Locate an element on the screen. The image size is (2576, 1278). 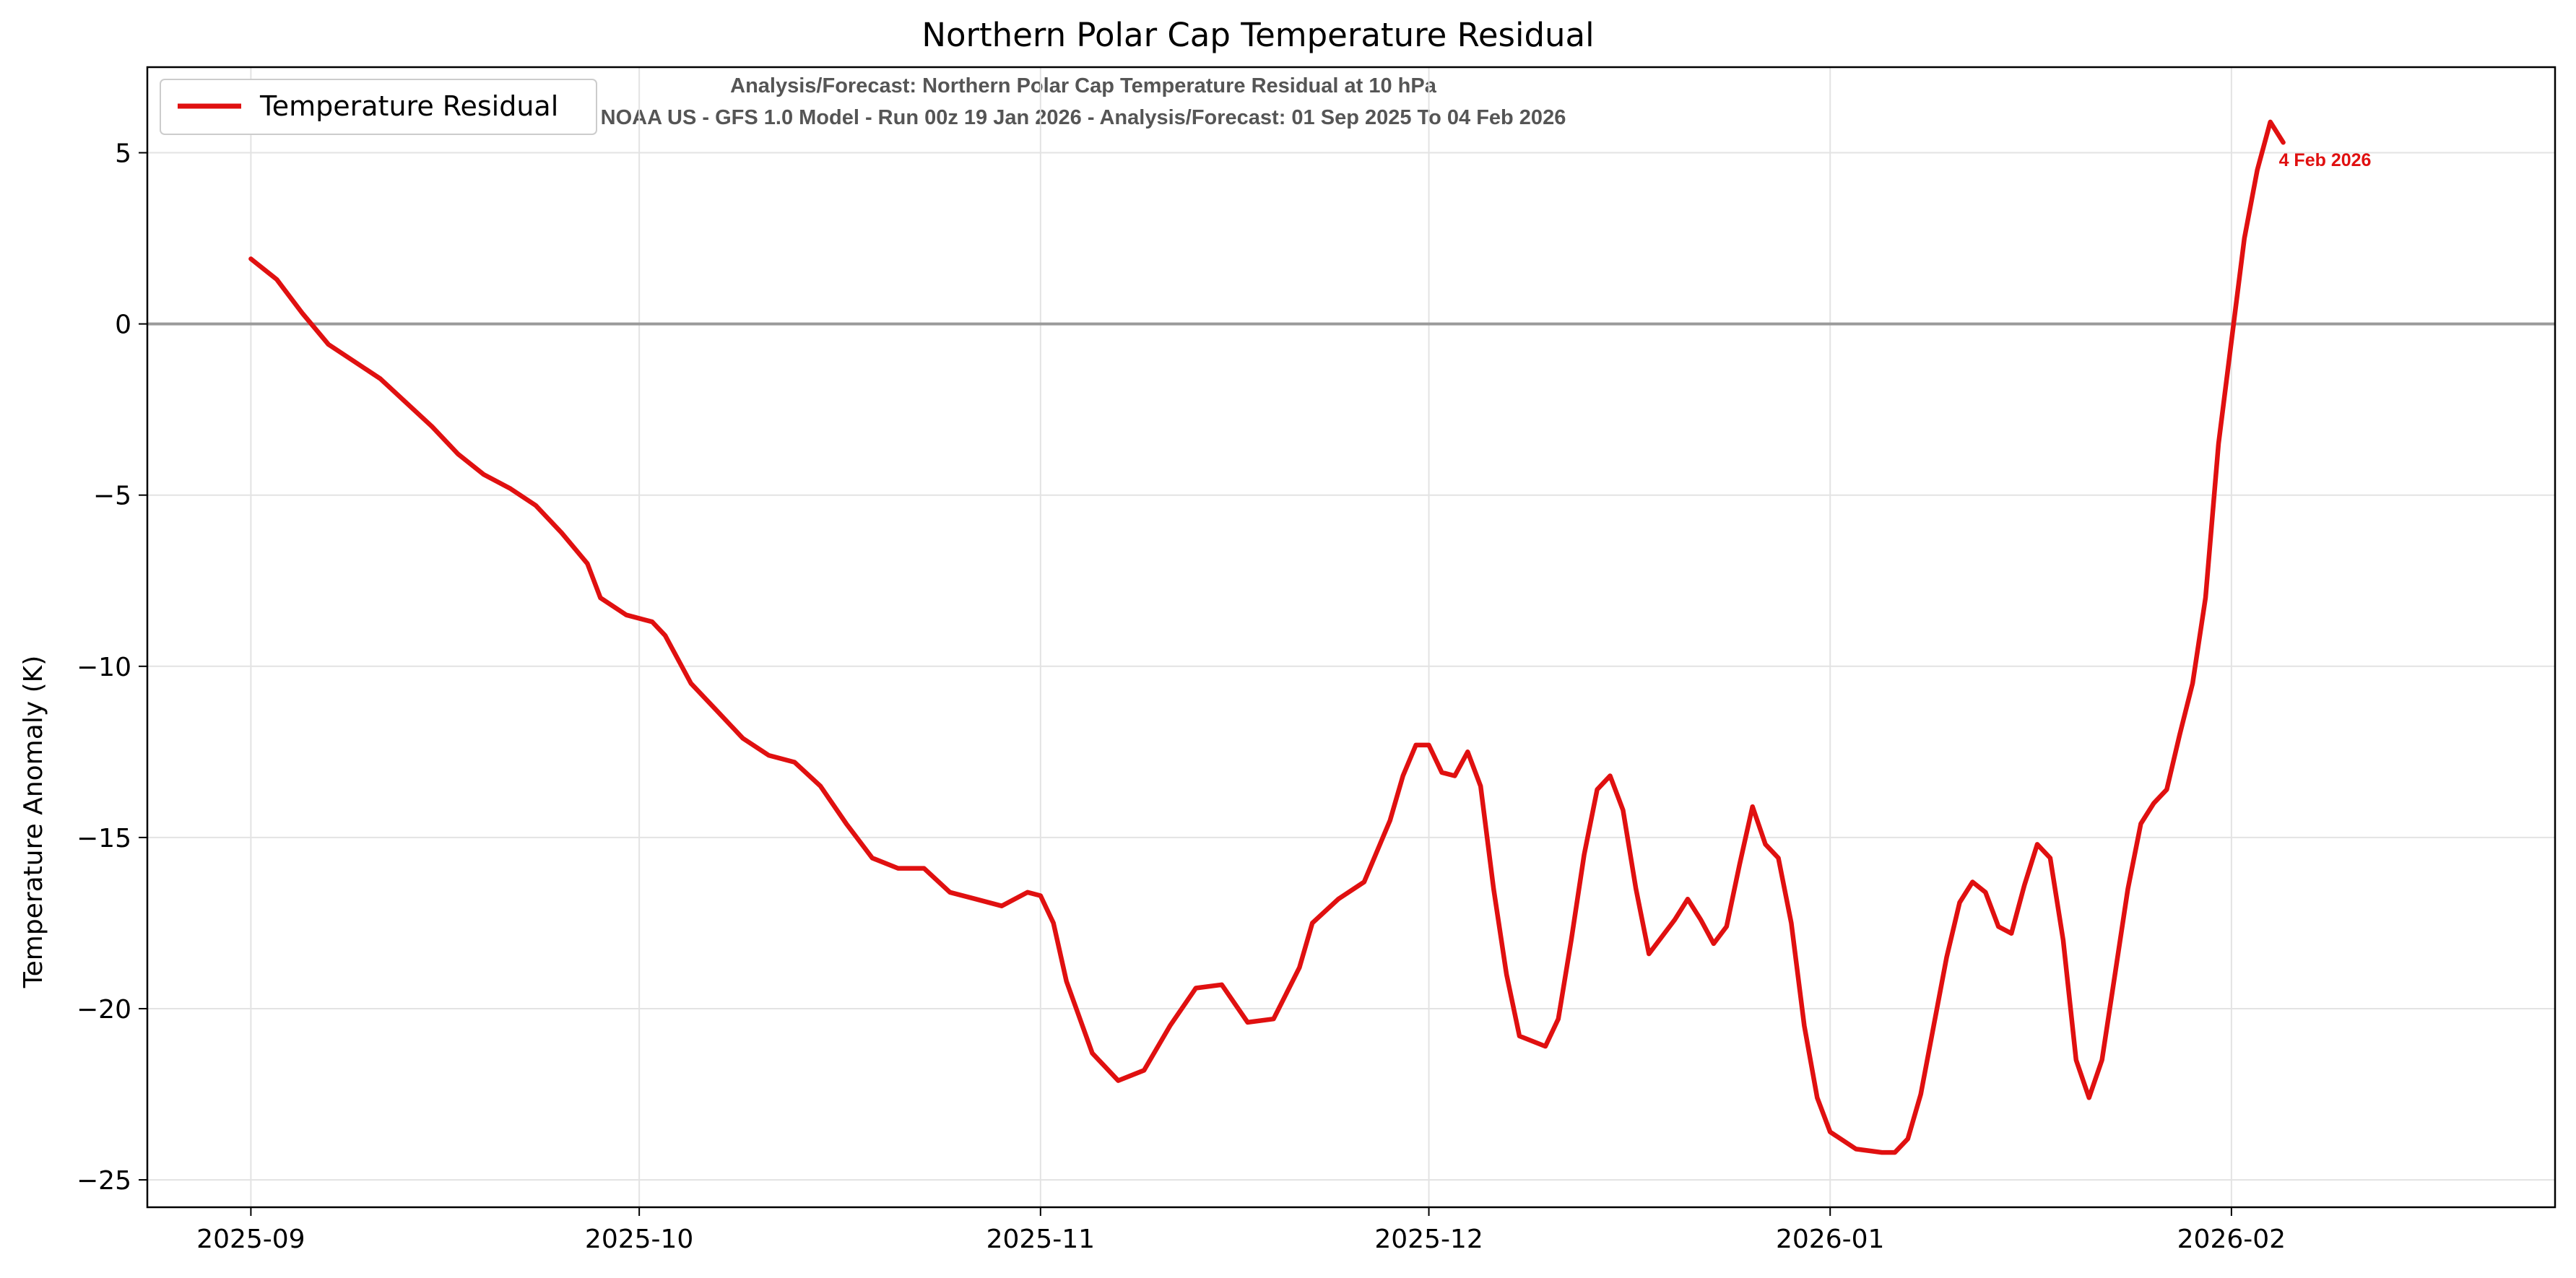
x-tick-label: 2026-01 is located at coordinates (1830, 1240).